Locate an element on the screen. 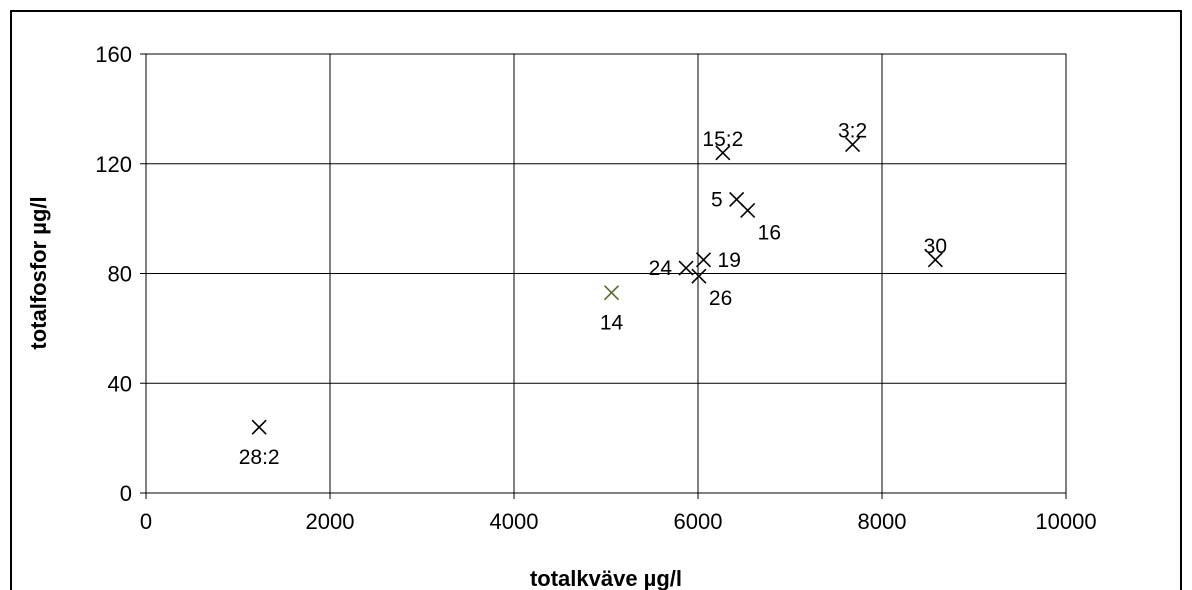 The width and height of the screenshot is (1192, 590). point-label: 24 is located at coordinates (661, 268).